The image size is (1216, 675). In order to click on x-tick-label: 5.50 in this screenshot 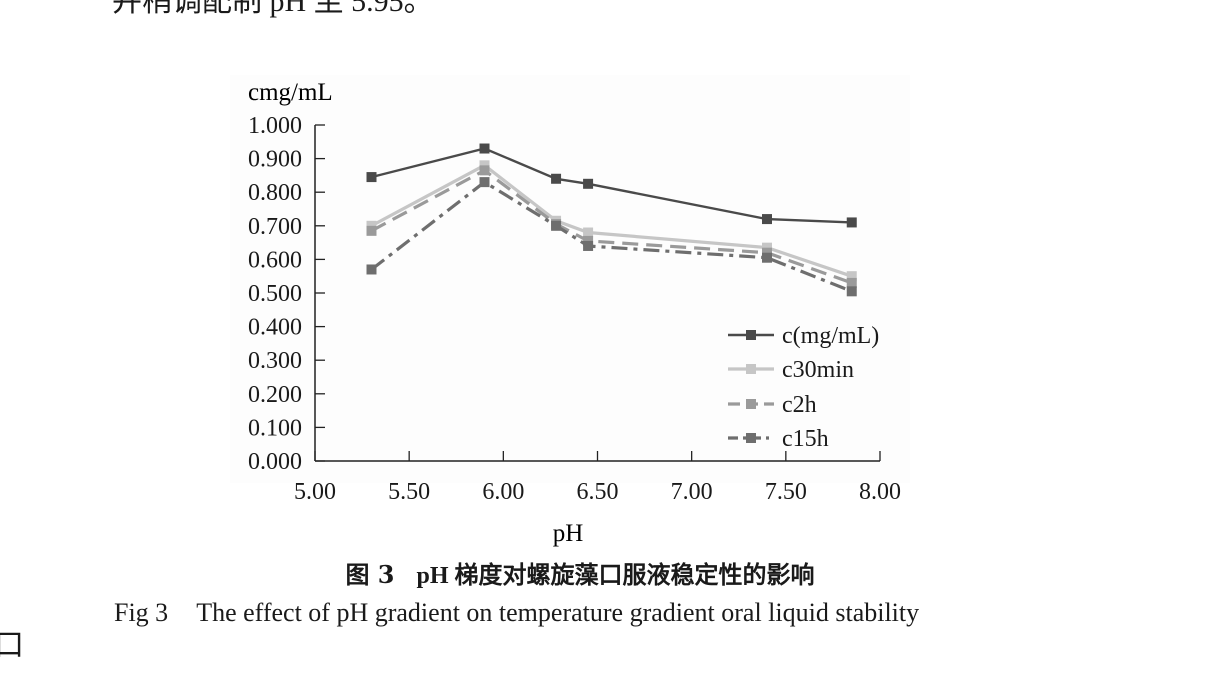, I will do `click(409, 492)`.